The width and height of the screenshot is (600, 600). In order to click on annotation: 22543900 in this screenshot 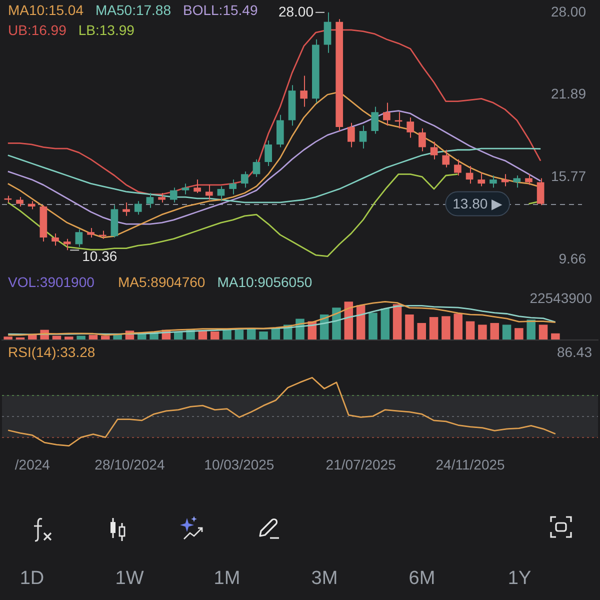, I will do `click(561, 298)`.